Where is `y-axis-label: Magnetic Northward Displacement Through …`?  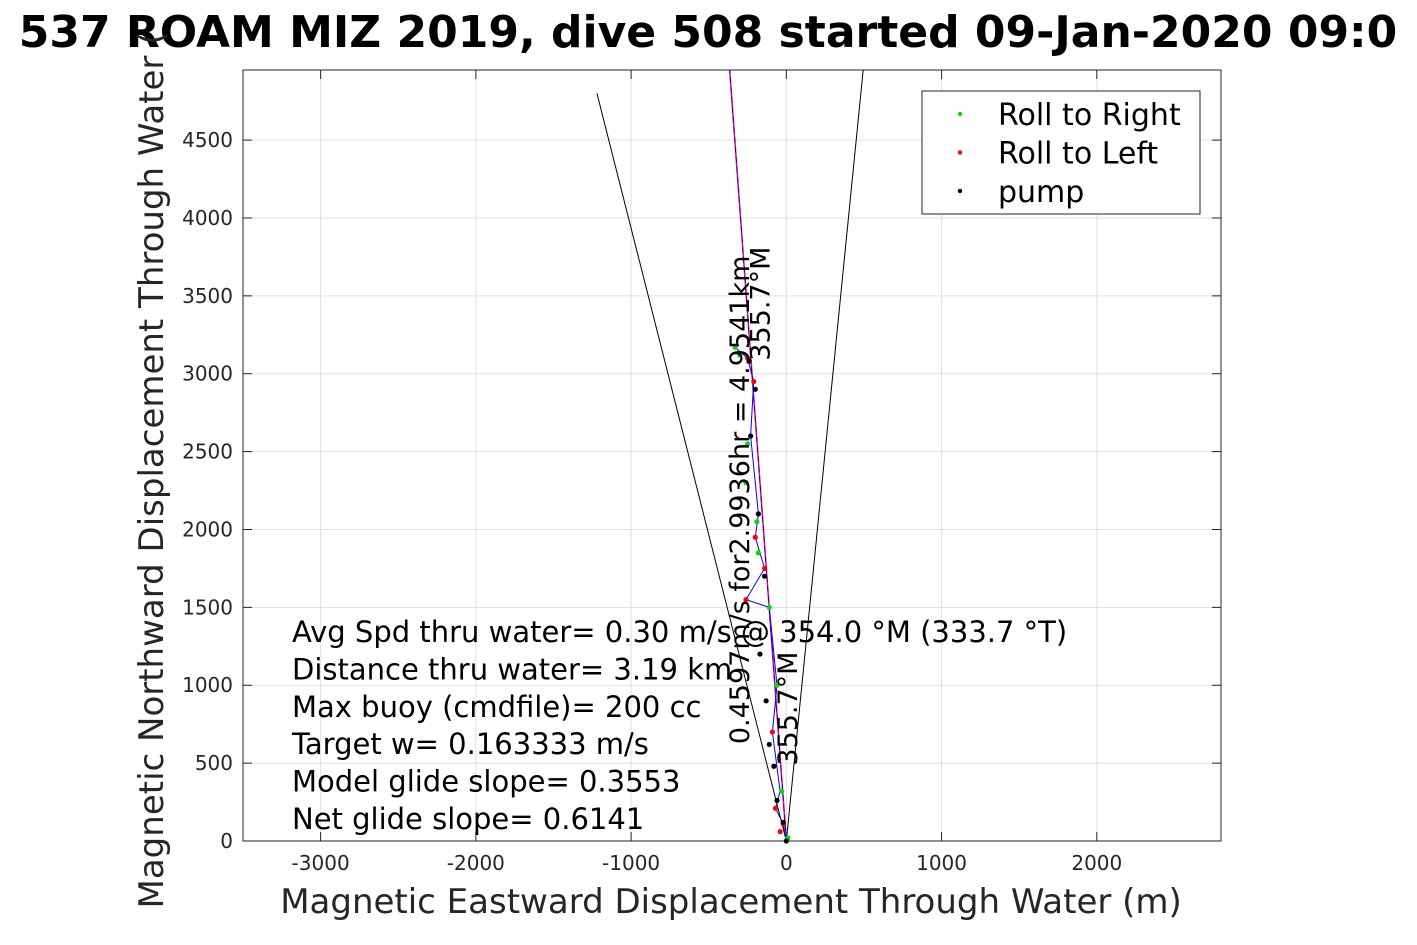 y-axis-label: Magnetic Northward Displacement Through … is located at coordinates (152, 470).